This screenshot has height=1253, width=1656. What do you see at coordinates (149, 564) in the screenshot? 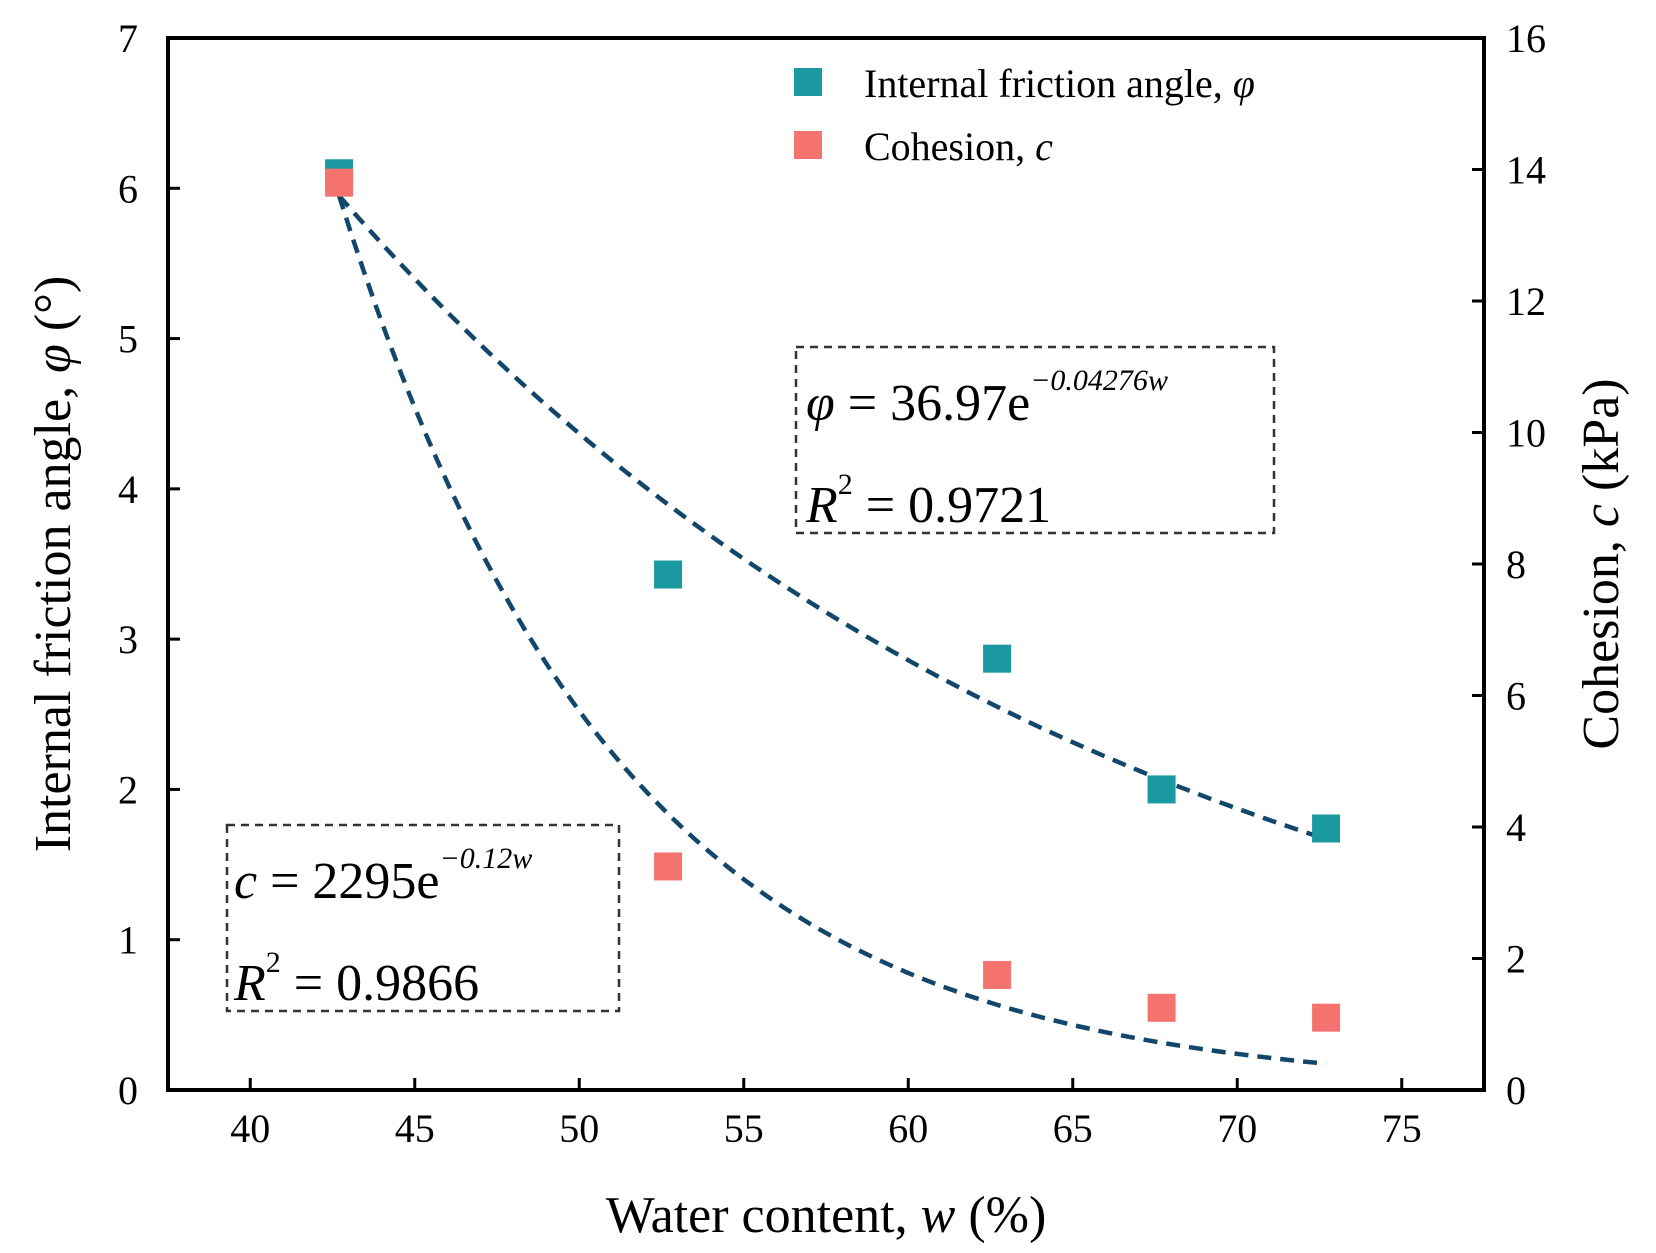
I see `left-axis-ticks: 0 1 2 3 4 5 6 7` at bounding box center [149, 564].